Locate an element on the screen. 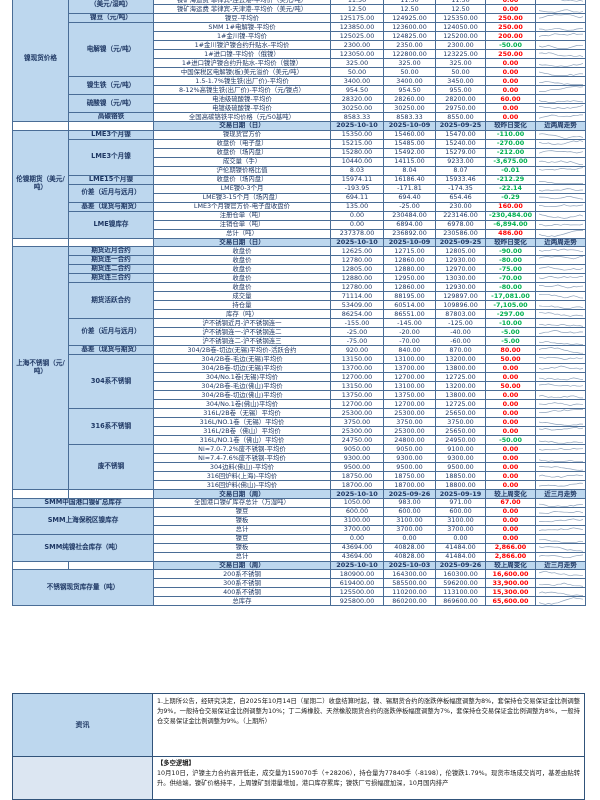  header-empty-cell is located at coordinates (111, 565).